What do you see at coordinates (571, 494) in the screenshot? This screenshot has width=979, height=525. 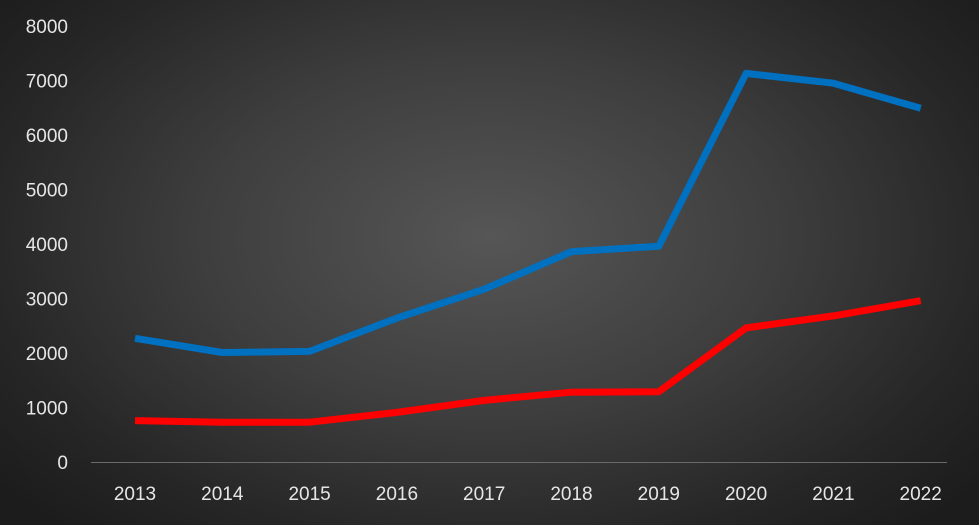 I see `x-tick-label: 2018` at bounding box center [571, 494].